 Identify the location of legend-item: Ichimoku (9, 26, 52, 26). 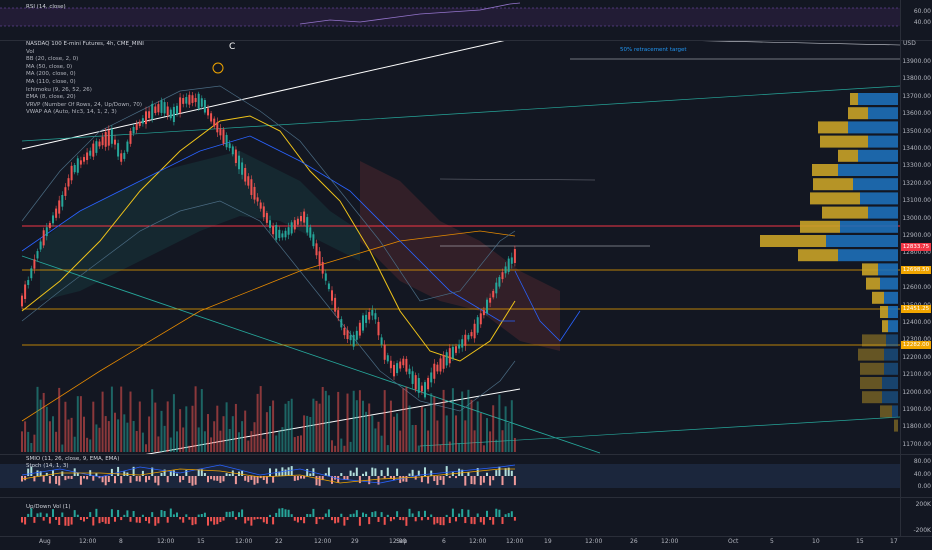
(59, 89).